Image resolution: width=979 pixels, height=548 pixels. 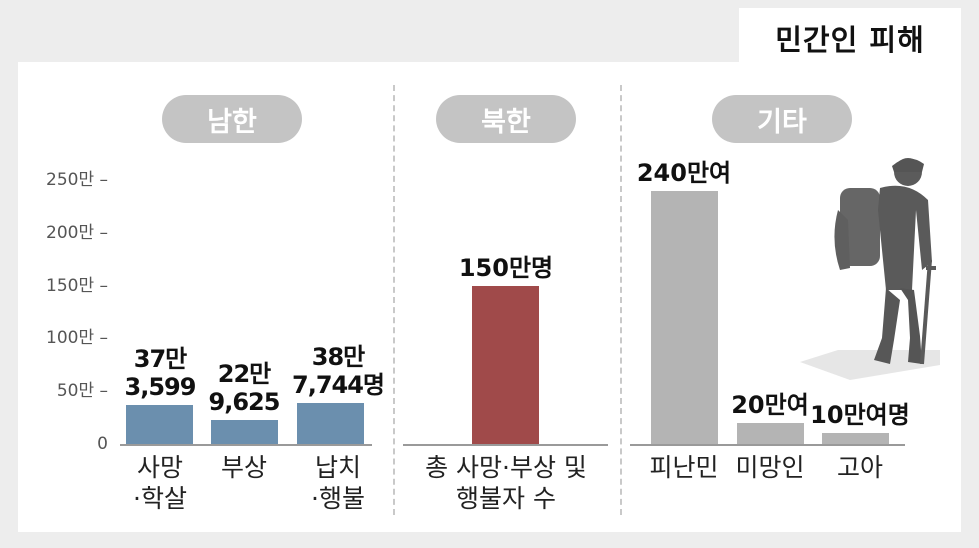 I want to click on y-tick-label: 50만 –, so click(x=82, y=391).